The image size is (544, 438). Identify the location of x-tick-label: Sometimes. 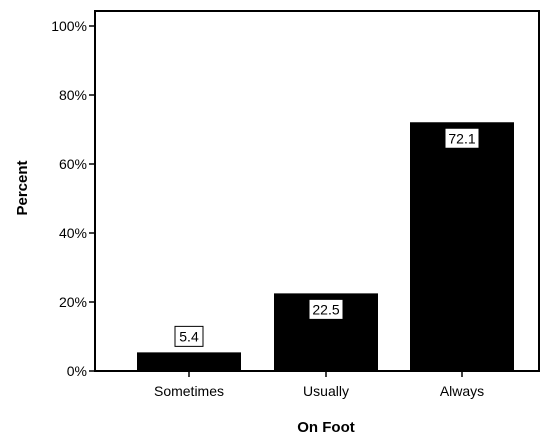
(189, 391).